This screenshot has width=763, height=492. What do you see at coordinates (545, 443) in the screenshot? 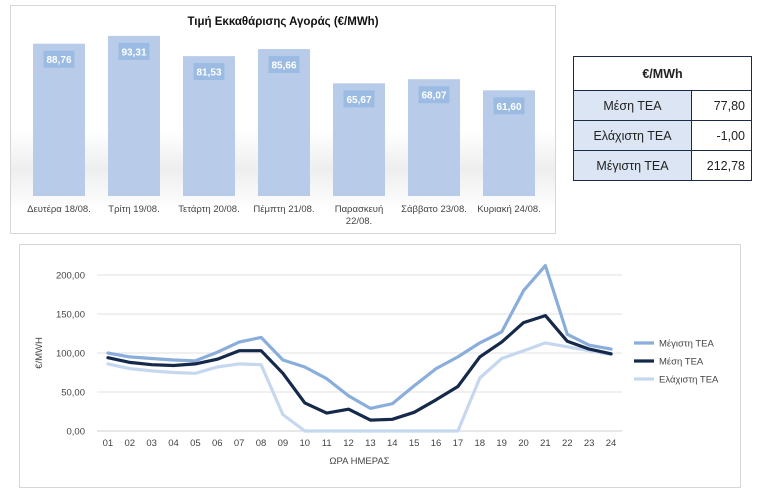
I see `x-tick-label: 21` at bounding box center [545, 443].